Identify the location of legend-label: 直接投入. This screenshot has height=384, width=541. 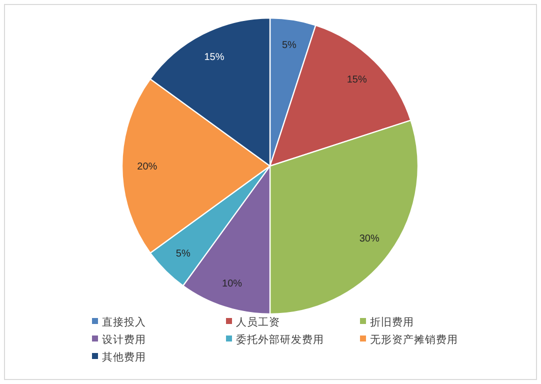
(124, 322).